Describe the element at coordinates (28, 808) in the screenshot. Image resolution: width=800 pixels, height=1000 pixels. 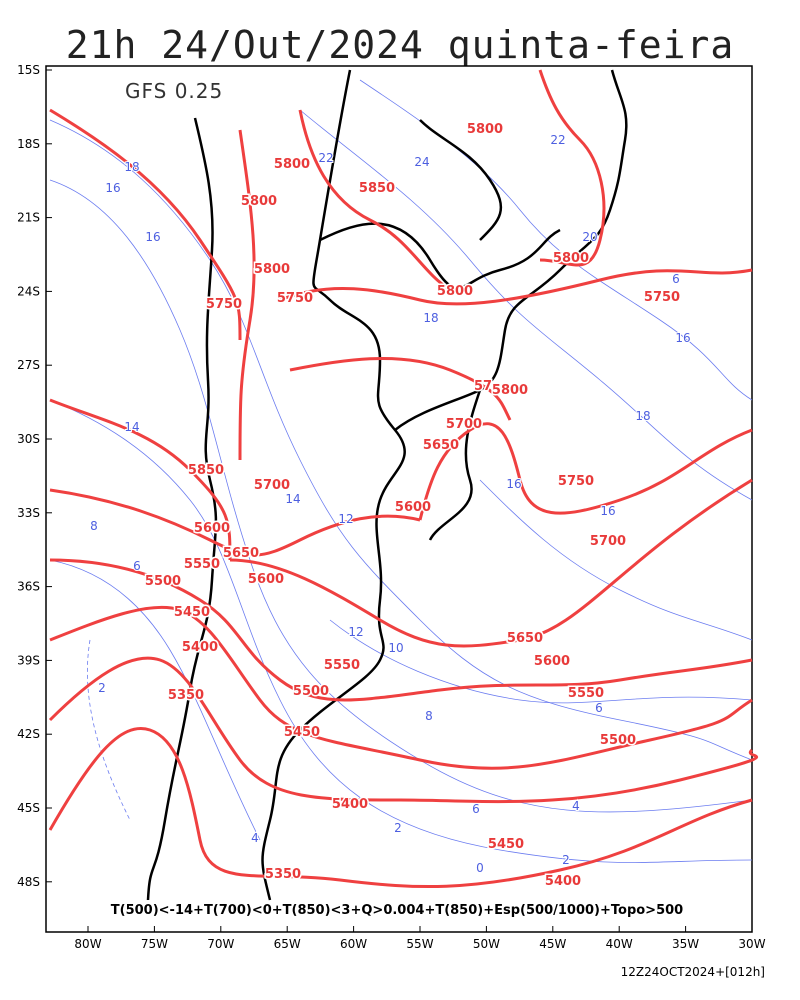
I see `lat-label: 45S` at that location.